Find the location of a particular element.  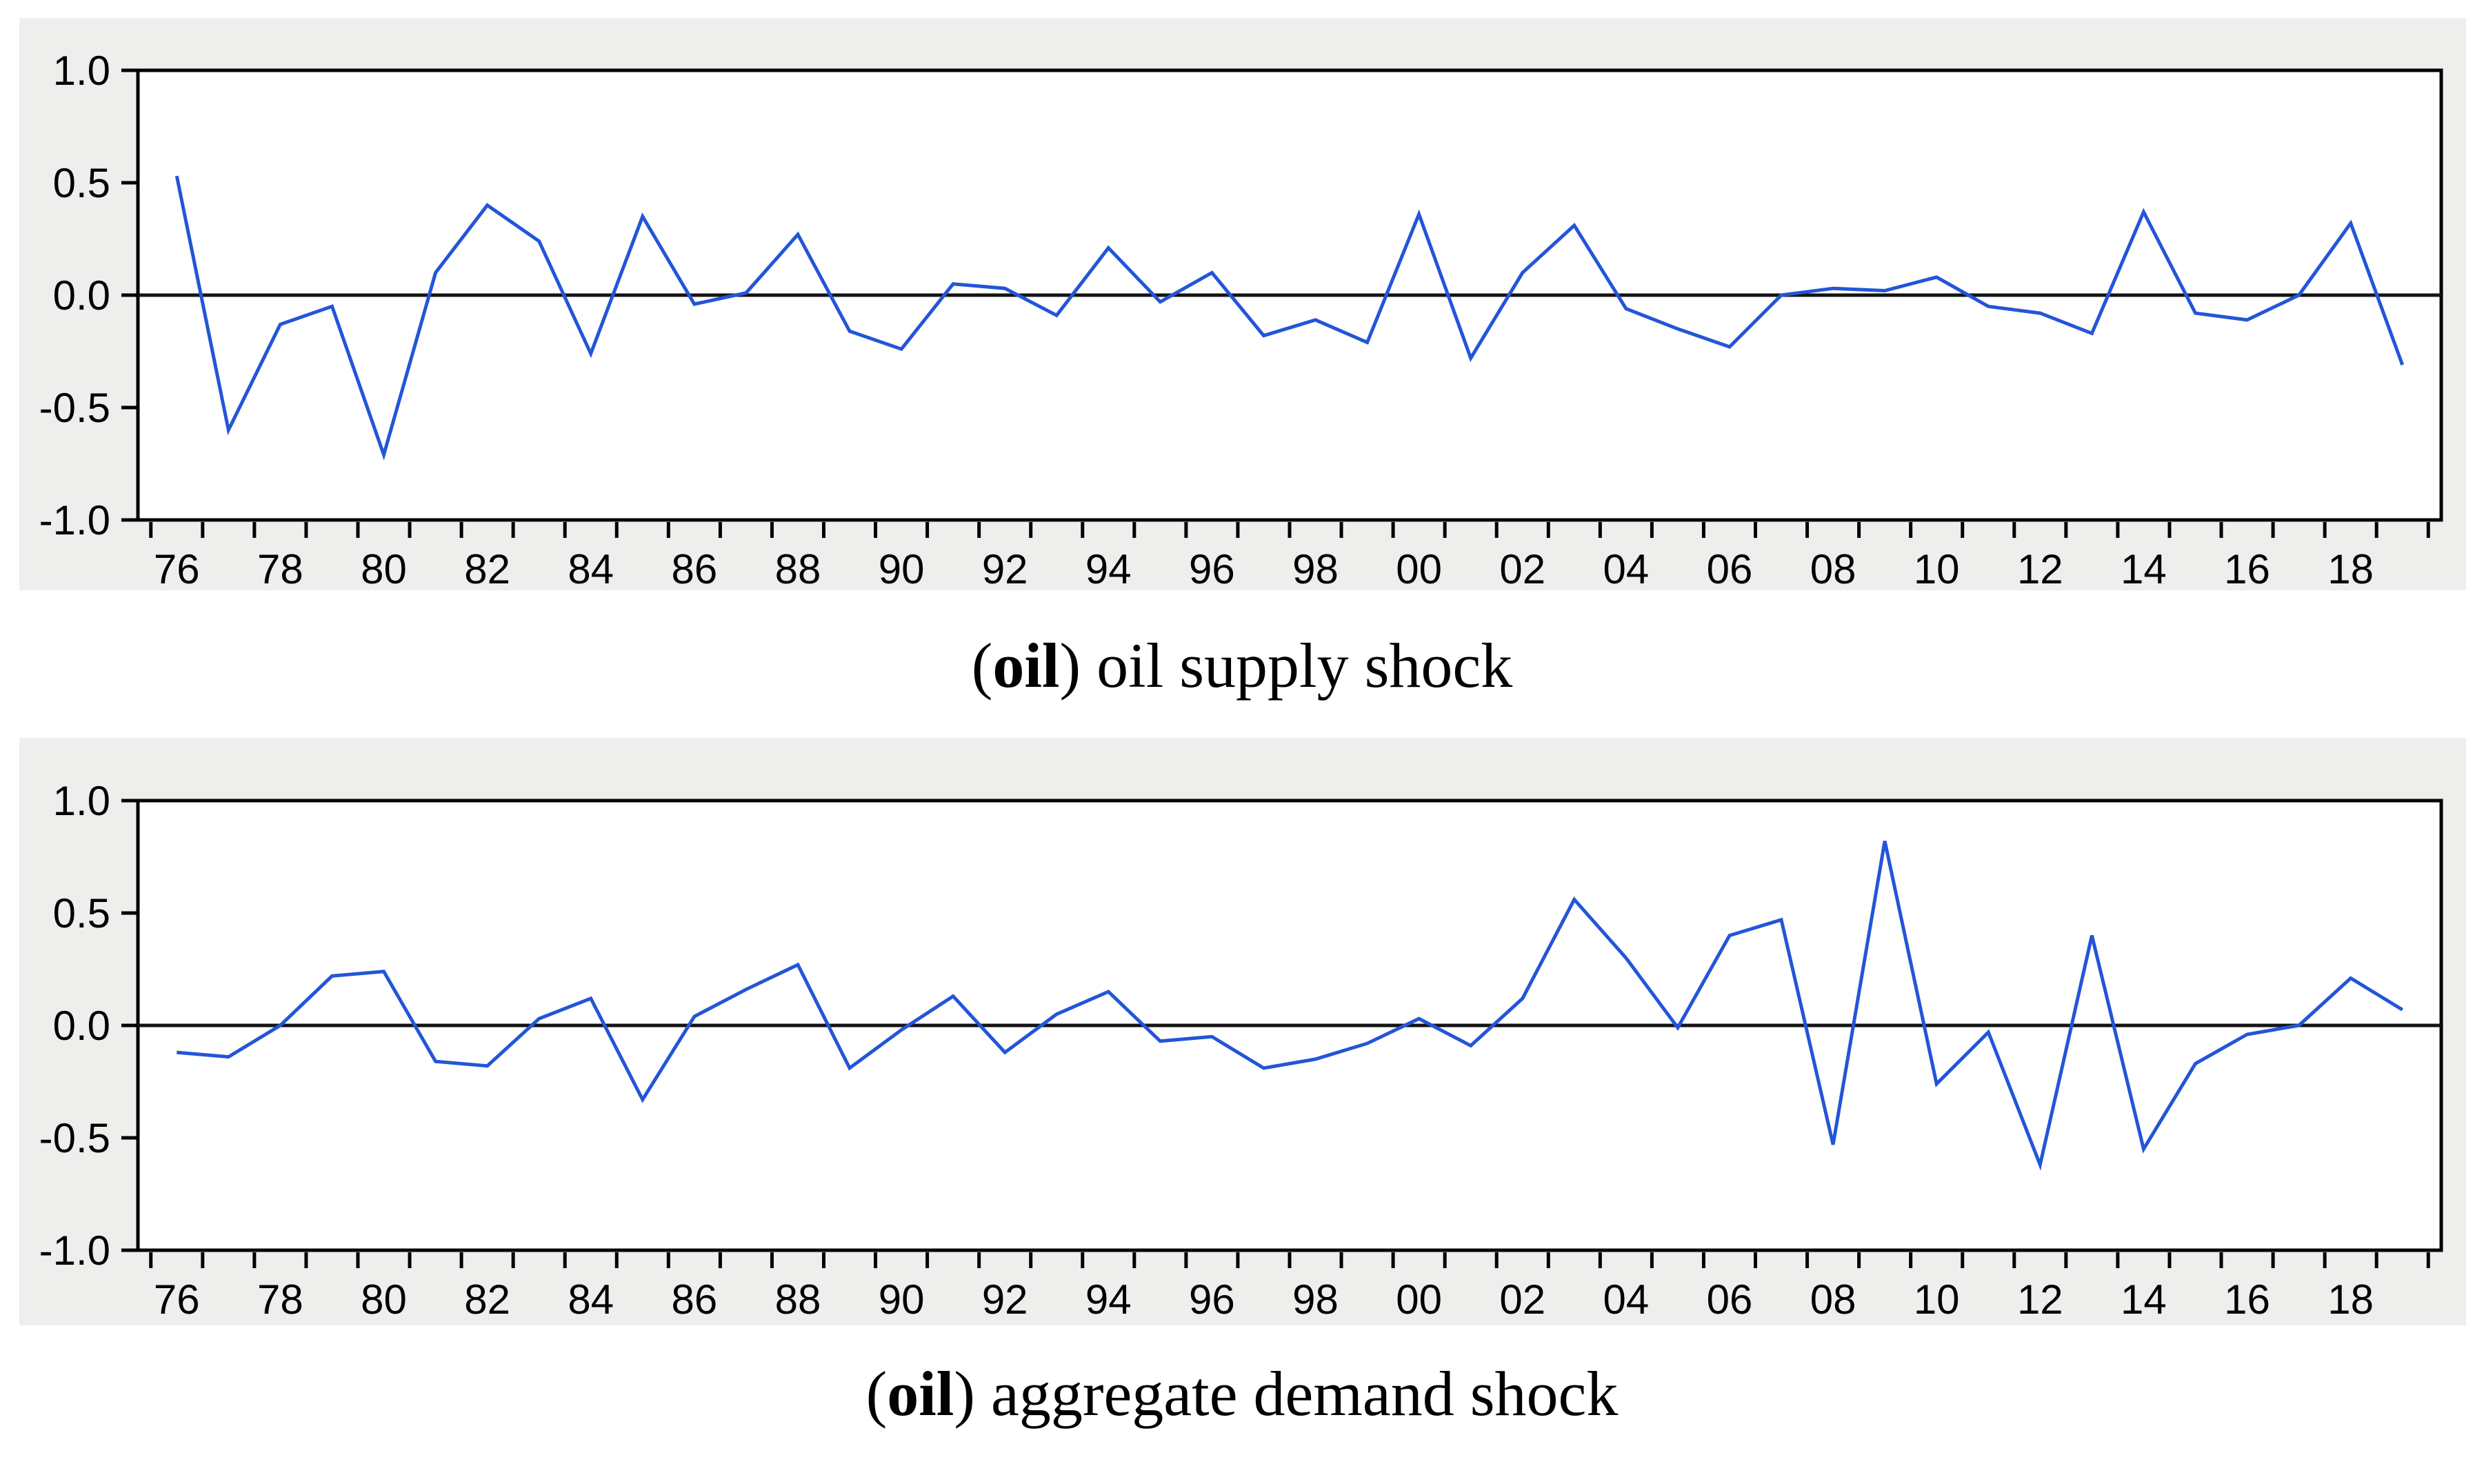

oil-supply-shock-caption: (oil) oil supply shock is located at coordinates (1242, 665).